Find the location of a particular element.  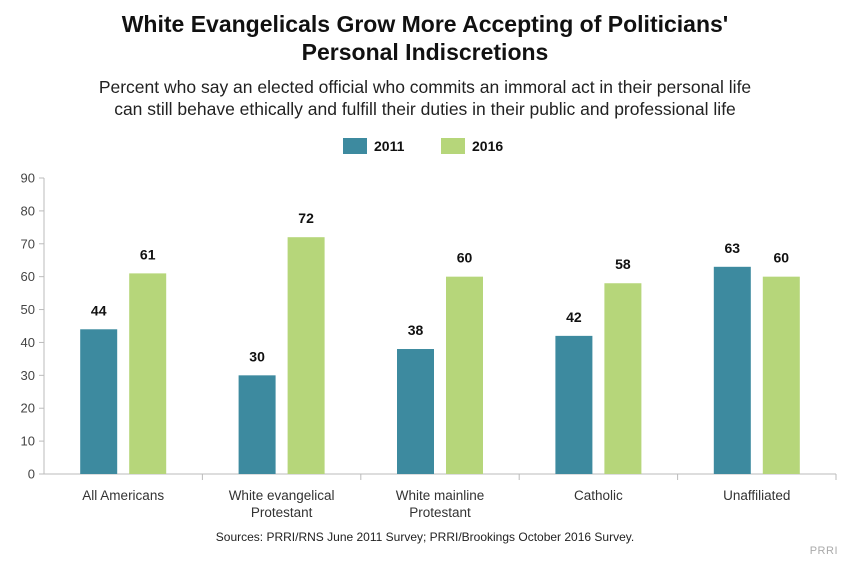

data-label-2011: 44 is located at coordinates (99, 310).